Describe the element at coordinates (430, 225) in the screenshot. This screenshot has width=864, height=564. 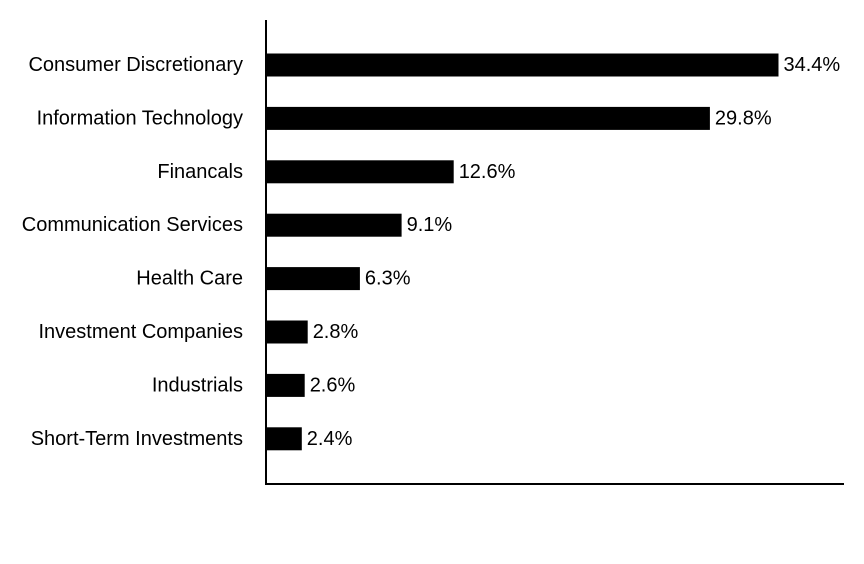
I see `value-label-communication-services: 9.1%` at that location.